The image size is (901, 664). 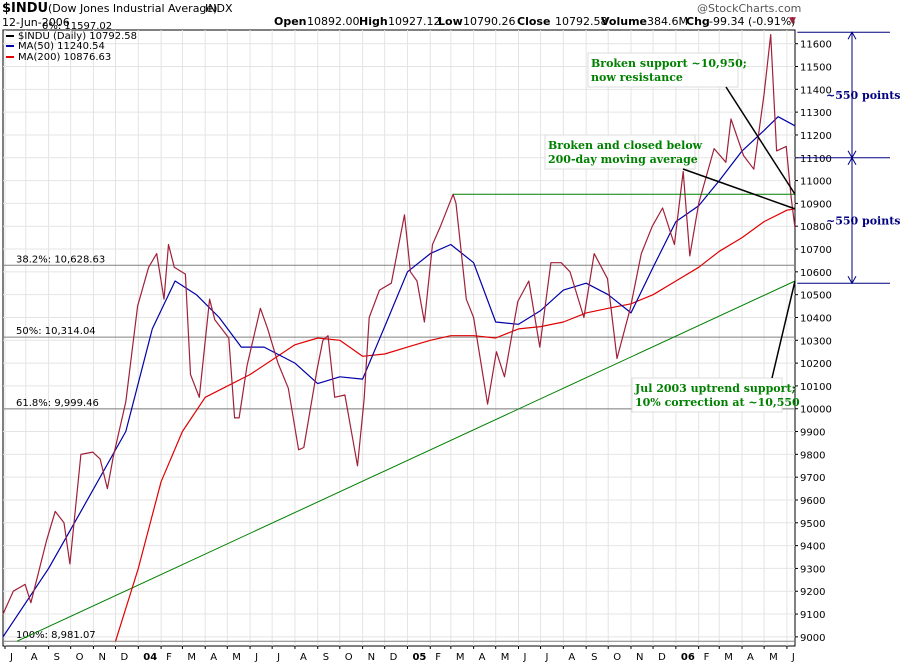 What do you see at coordinates (816, 45) in the screenshot?
I see `y-tick-label: 11600` at bounding box center [816, 45].